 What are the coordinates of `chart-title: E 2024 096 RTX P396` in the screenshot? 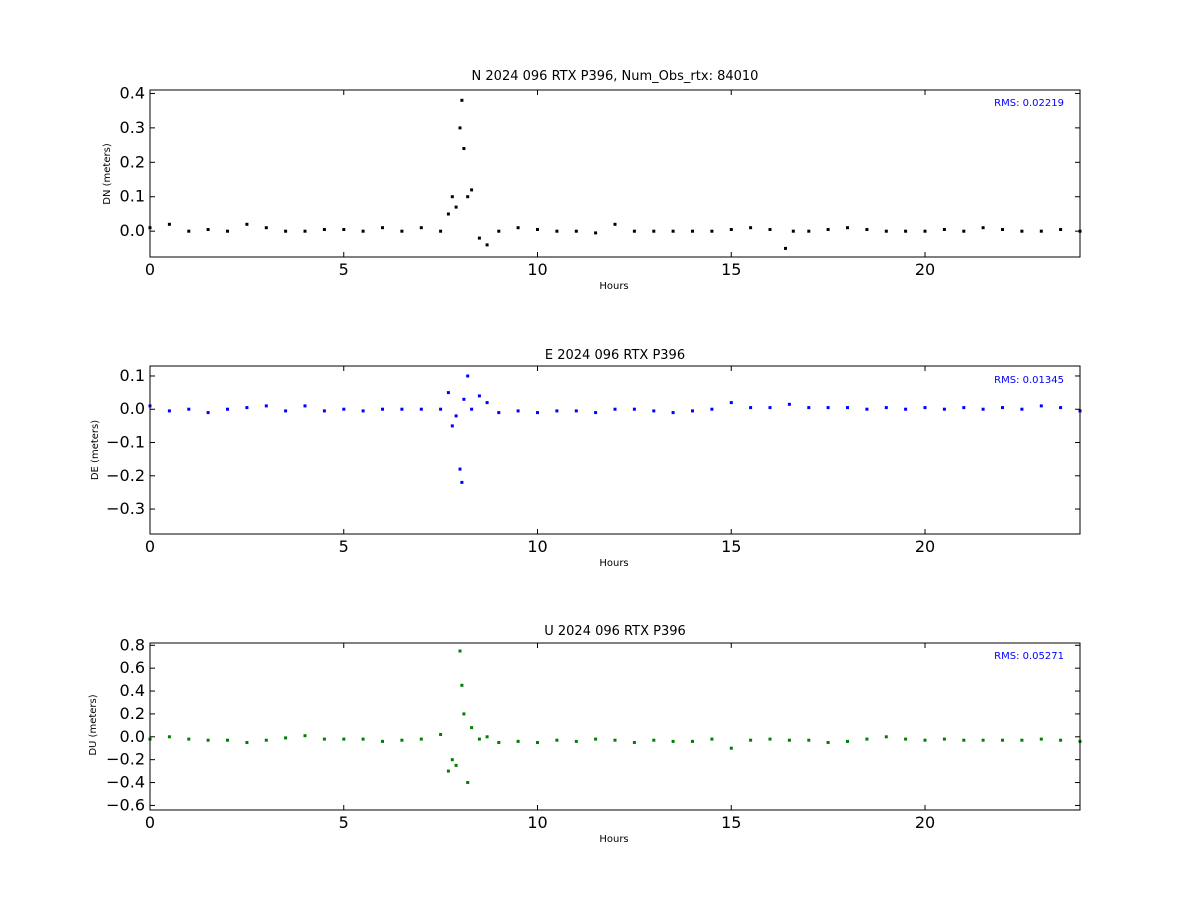 It's located at (615, 355).